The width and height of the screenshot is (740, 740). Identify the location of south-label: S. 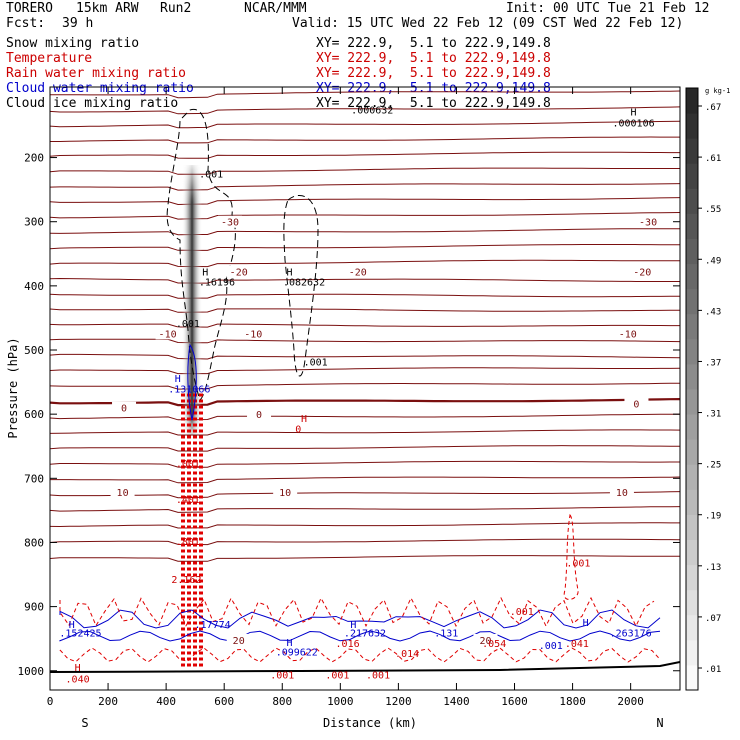
(84, 723).